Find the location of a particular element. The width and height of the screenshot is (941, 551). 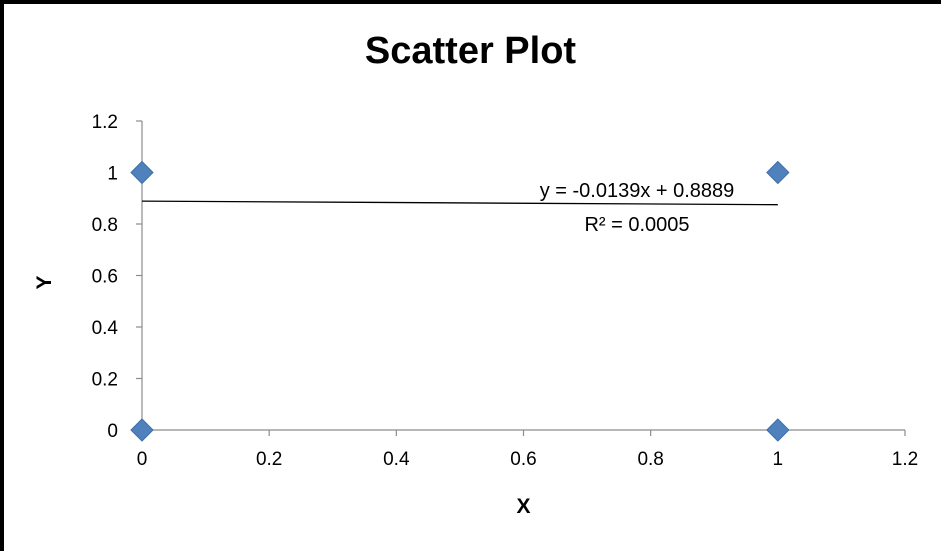

x-tick-label: 0.6 is located at coordinates (523, 459).